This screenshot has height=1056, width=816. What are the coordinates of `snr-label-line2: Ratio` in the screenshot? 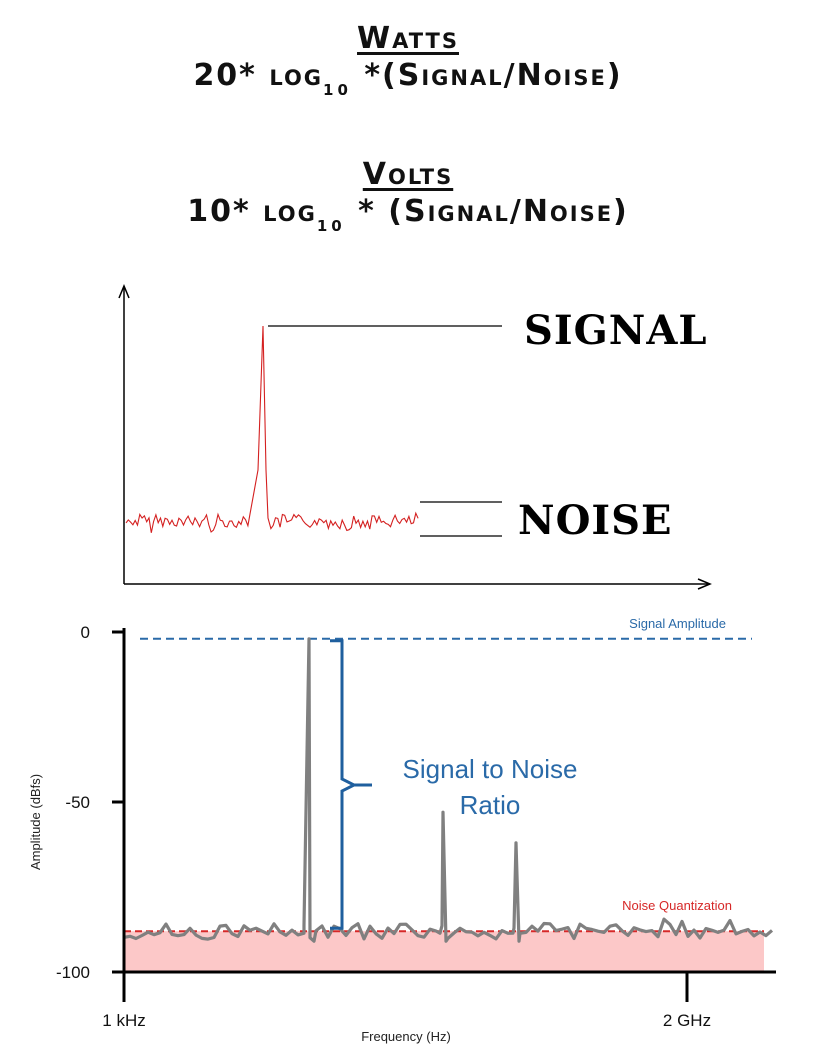 It's located at (490, 805).